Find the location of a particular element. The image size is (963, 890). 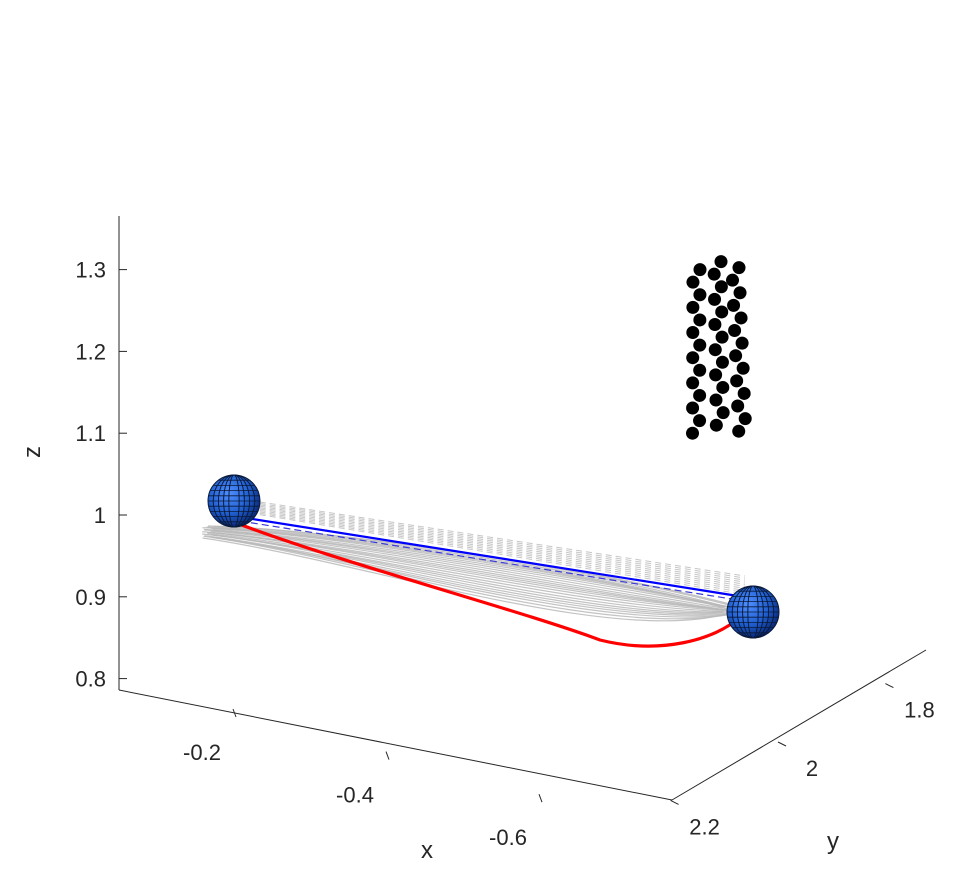

z-tick-label: 1.1 is located at coordinates (90, 433).